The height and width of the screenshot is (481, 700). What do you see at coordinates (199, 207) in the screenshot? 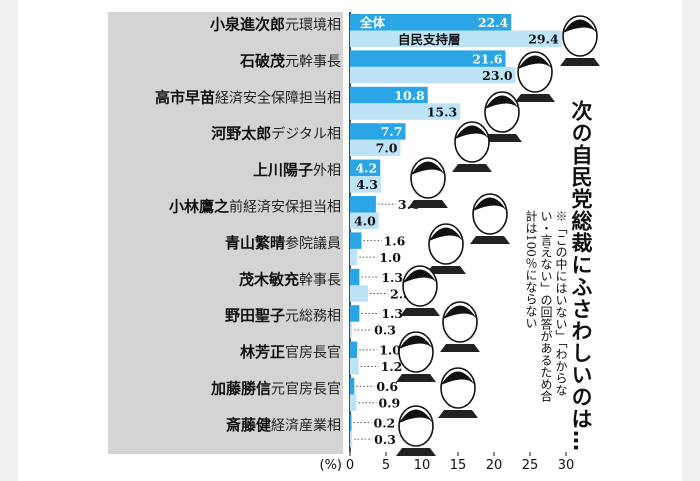
I see `category-name: 小林鷹之` at bounding box center [199, 207].